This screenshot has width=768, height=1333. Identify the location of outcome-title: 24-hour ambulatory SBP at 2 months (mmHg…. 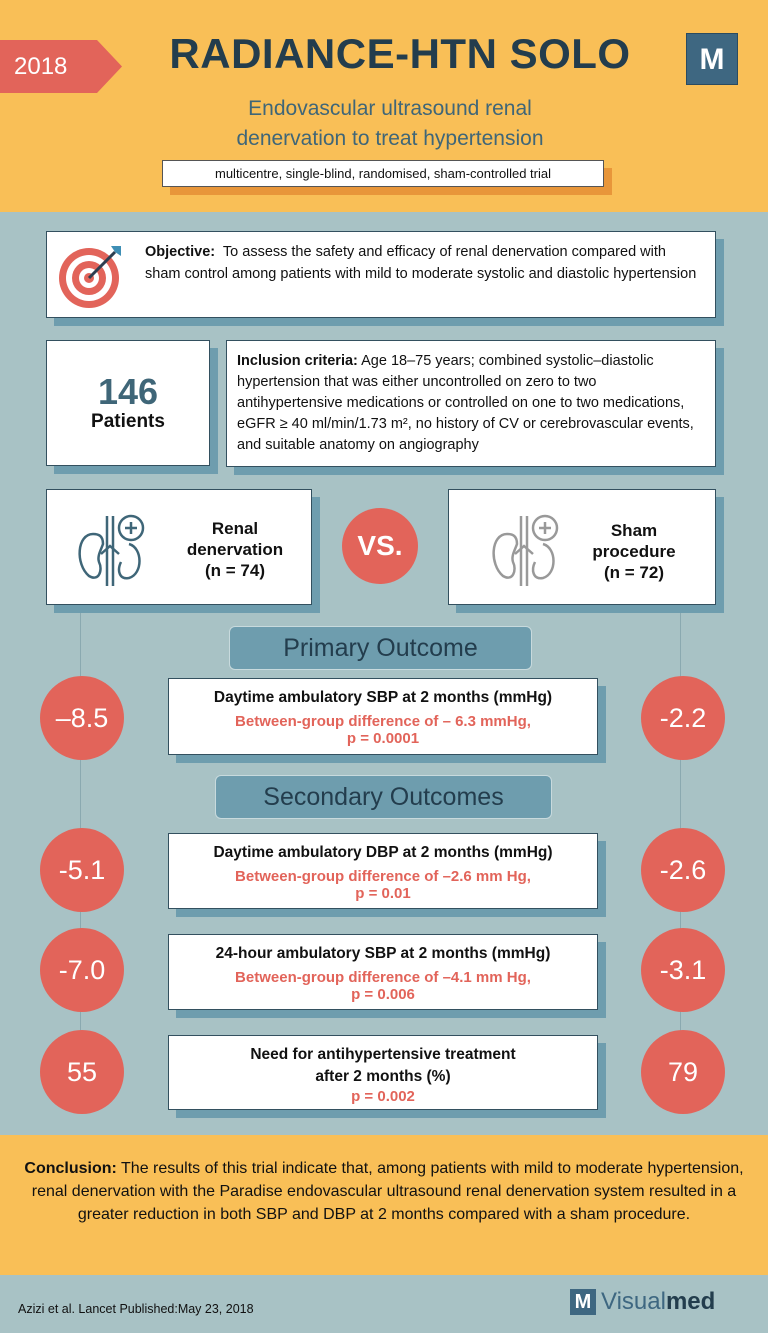
(383, 953).